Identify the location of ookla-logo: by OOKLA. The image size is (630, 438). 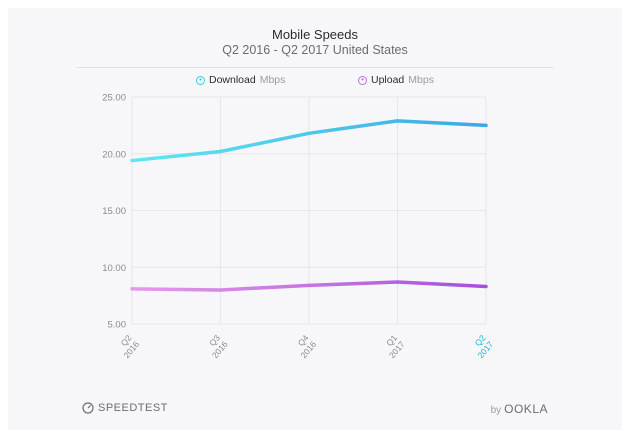
(519, 409).